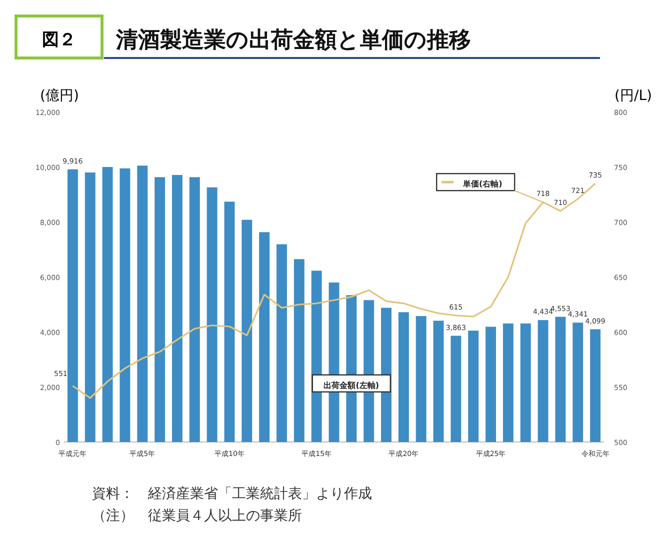 The height and width of the screenshot is (533, 665). What do you see at coordinates (482, 184) in the screenshot?
I see `legend-label: 単価(右軸)` at bounding box center [482, 184].